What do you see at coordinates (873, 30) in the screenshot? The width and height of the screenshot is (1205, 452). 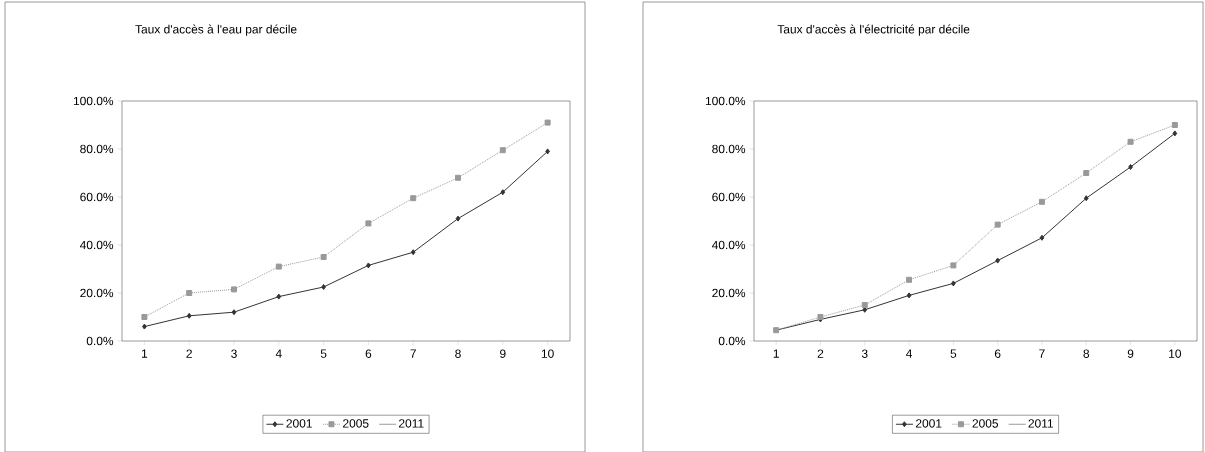 I see `chart-title: Taux d'accès à l'électricité par décile` at bounding box center [873, 30].